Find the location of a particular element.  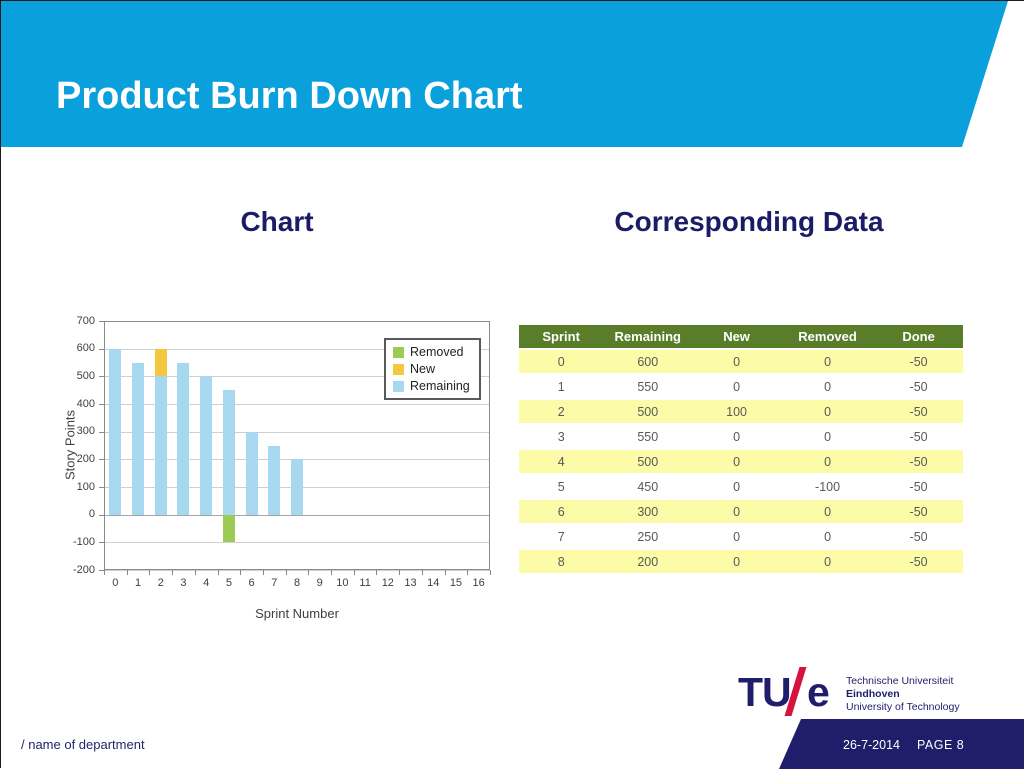

y-tick-label: 200 is located at coordinates (85, 458).